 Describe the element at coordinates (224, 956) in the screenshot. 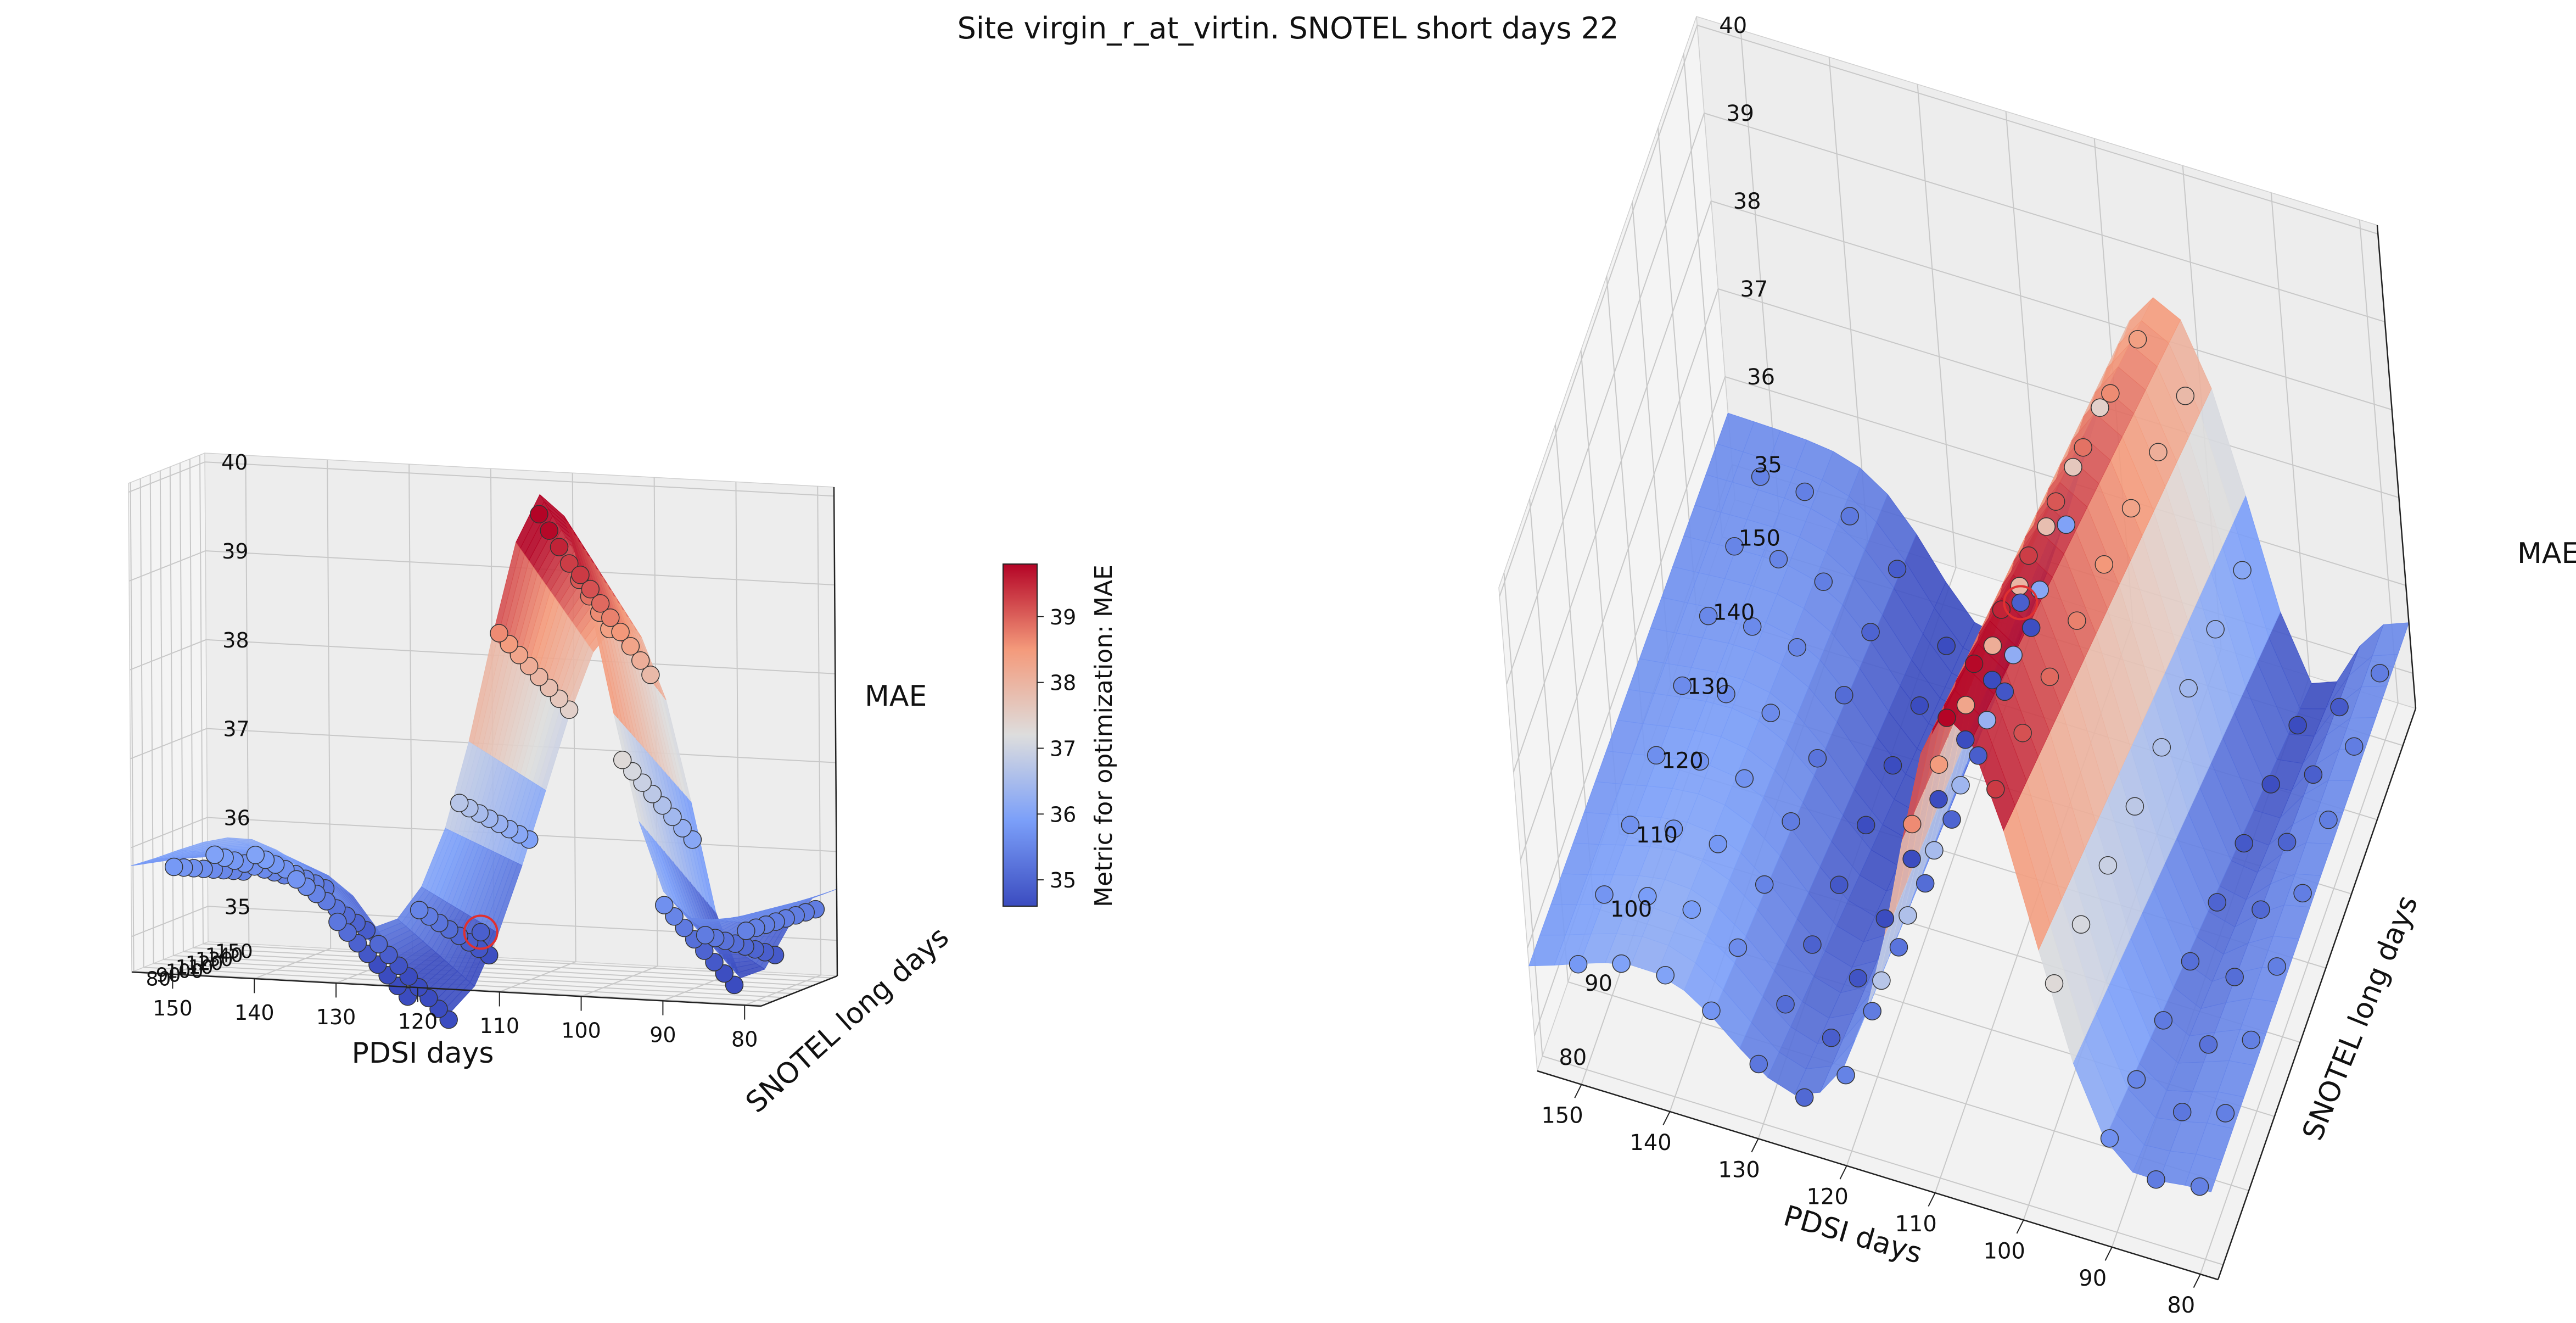

I see `y-tick-label: 140` at that location.